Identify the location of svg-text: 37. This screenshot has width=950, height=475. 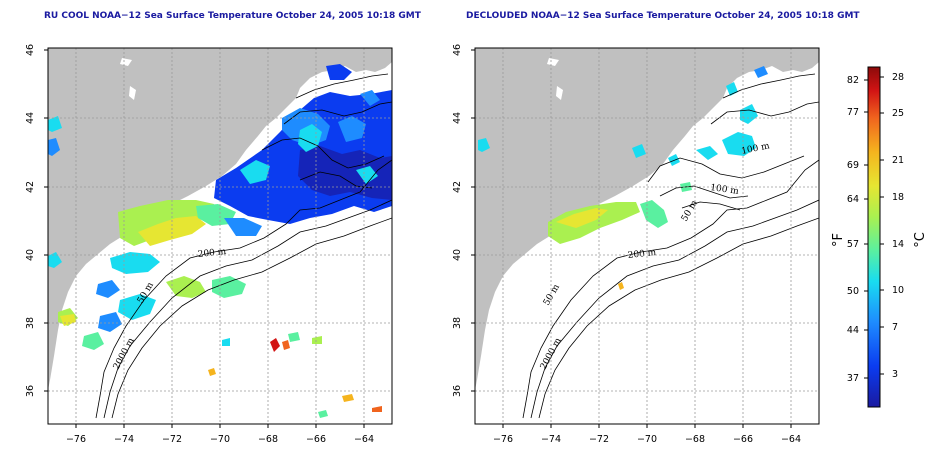
(853, 378).